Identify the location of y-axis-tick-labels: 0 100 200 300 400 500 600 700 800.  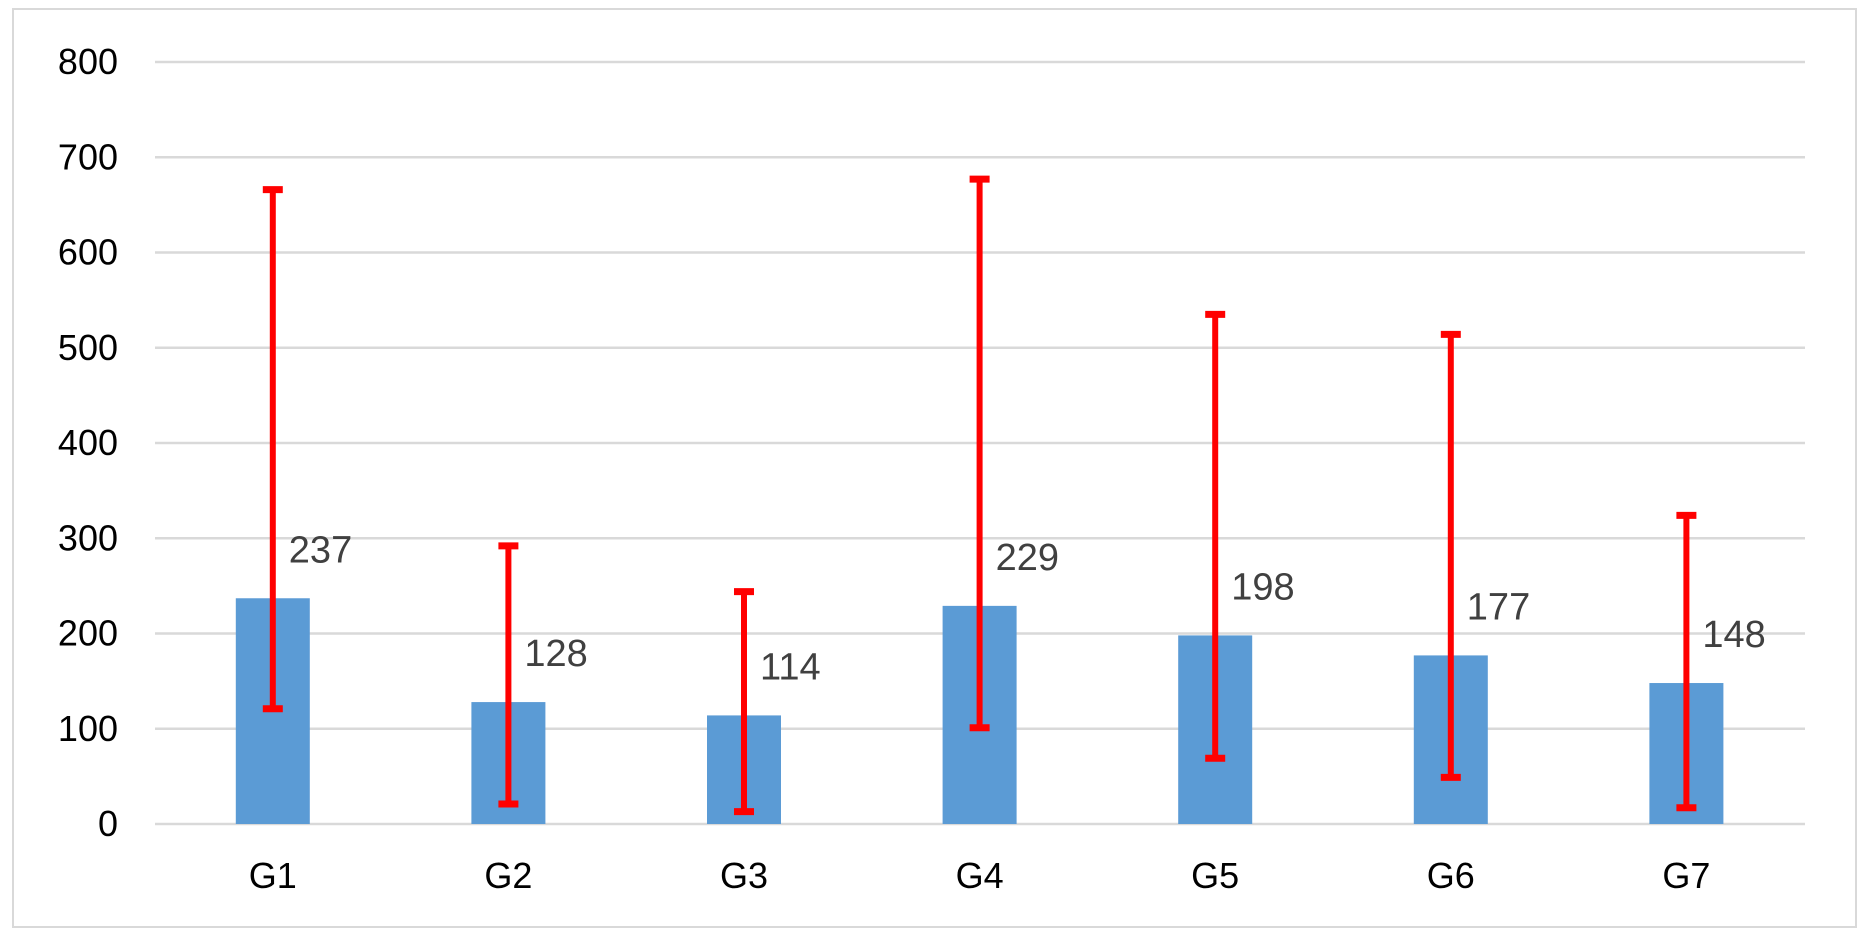
(88, 442).